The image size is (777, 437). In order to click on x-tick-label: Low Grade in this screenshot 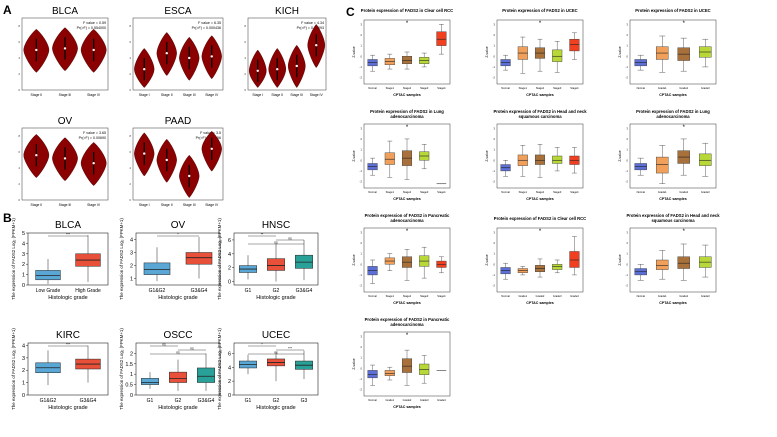, I will do `click(48, 291)`.